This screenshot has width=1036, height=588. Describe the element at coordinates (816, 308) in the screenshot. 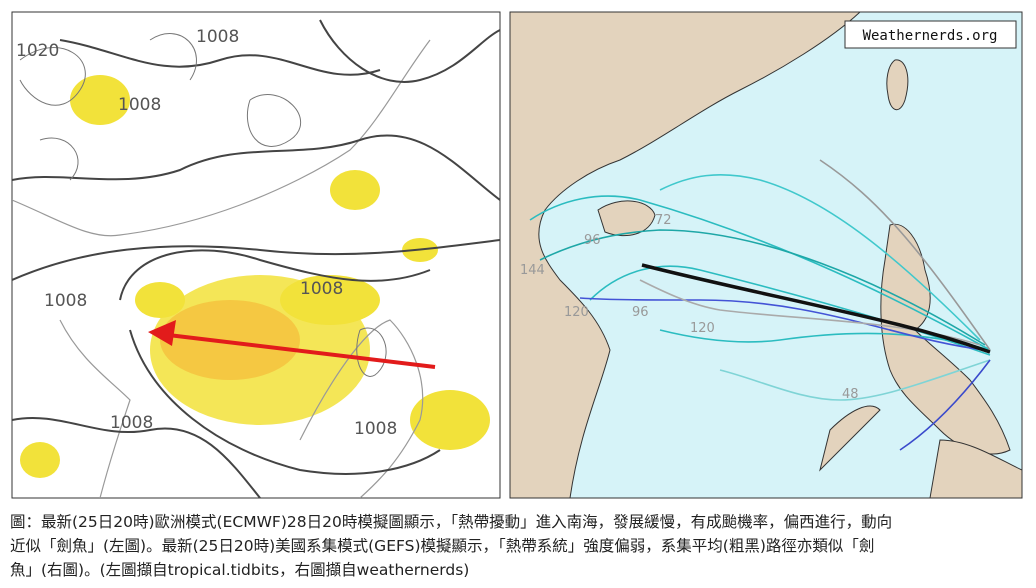

I see `ensemble-mean-track` at that location.